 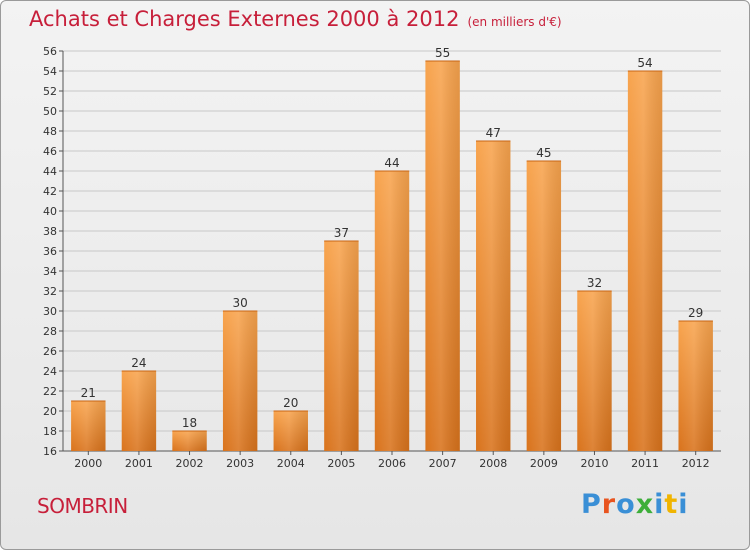 What do you see at coordinates (50, 51) in the screenshot?
I see `y-tick-label: 56` at bounding box center [50, 51].